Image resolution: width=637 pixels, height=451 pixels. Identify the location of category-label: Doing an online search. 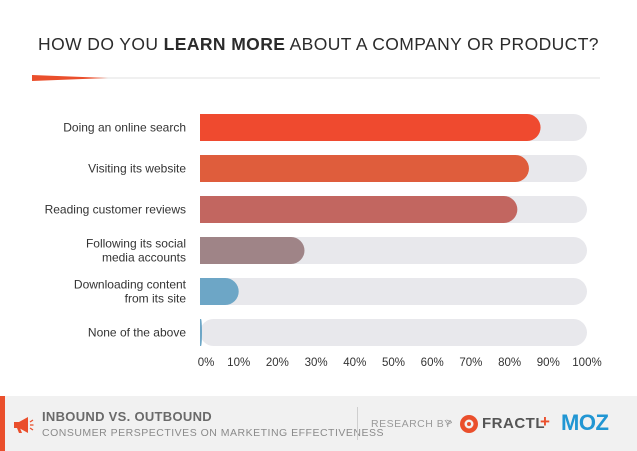
(124, 128).